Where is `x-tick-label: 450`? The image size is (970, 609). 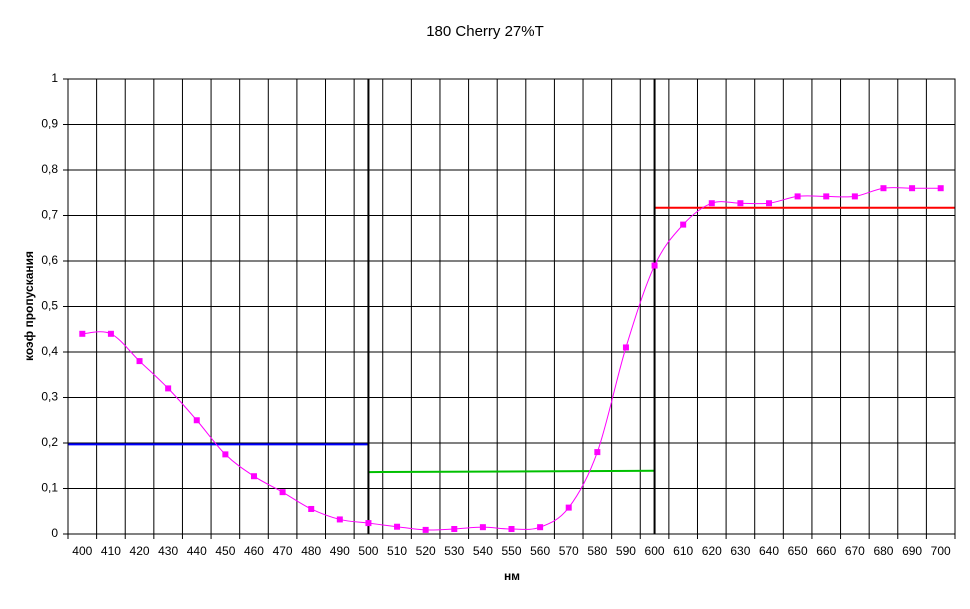 x-tick-label: 450 is located at coordinates (225, 551).